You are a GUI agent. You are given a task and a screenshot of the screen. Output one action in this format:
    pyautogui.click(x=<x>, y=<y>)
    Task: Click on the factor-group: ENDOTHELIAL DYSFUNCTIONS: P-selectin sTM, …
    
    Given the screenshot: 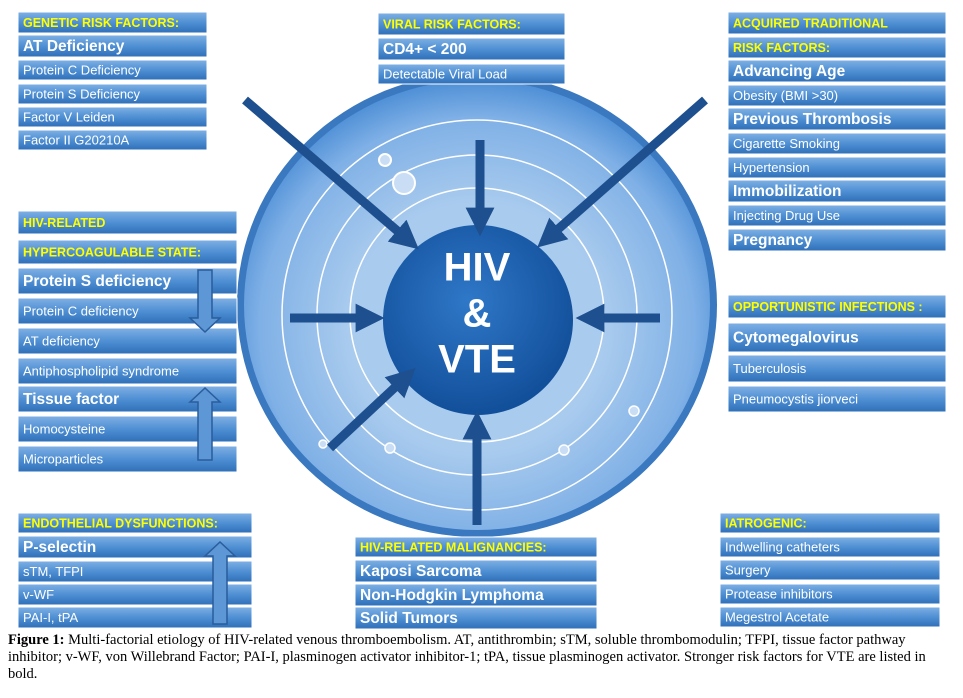 What is the action you would take?
    pyautogui.click(x=135, y=570)
    